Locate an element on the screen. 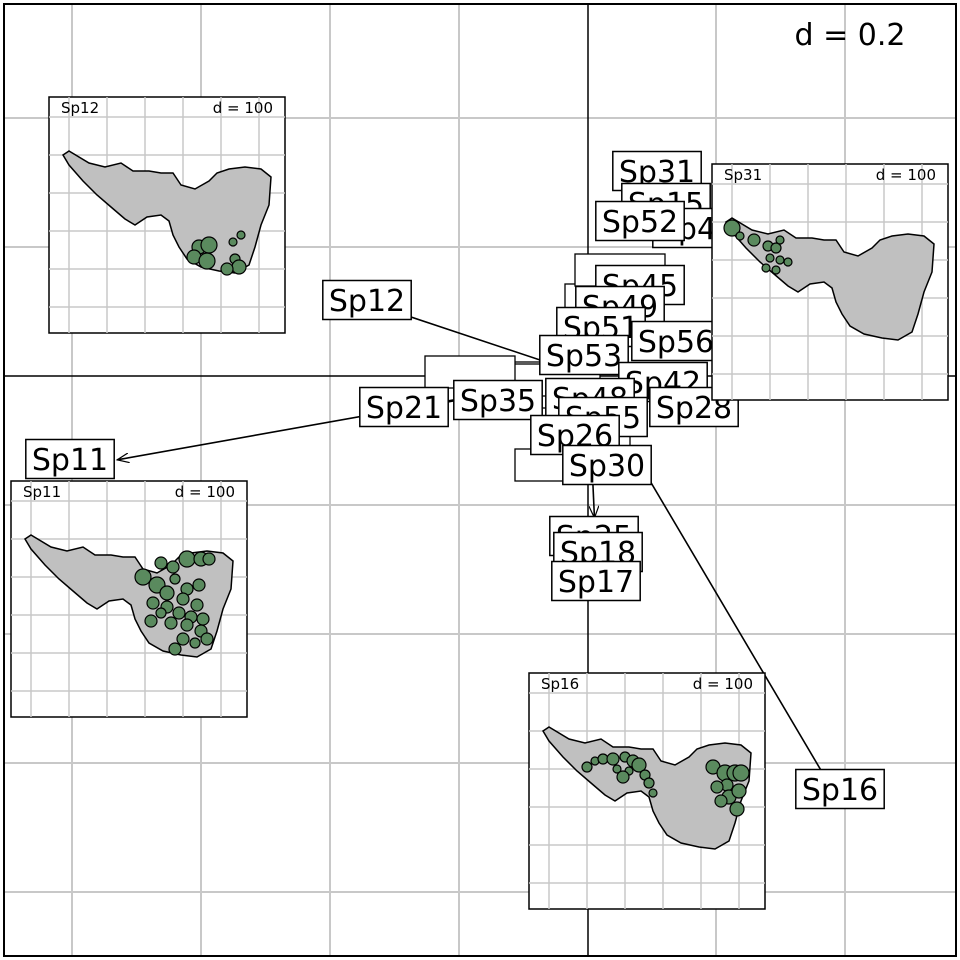 This screenshot has height=960, width=960. label-sp17: Sp17 is located at coordinates (596, 581).